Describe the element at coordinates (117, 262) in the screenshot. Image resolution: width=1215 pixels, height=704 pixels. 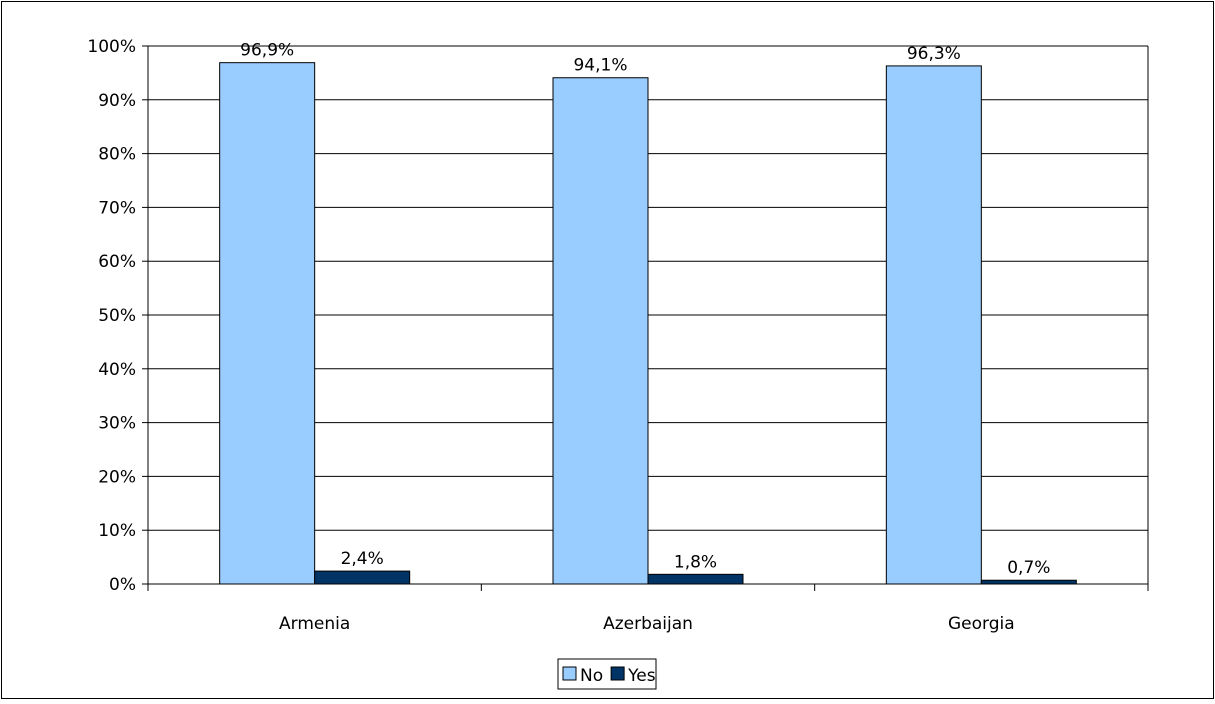
I see `y-tick-label: 60%` at that location.